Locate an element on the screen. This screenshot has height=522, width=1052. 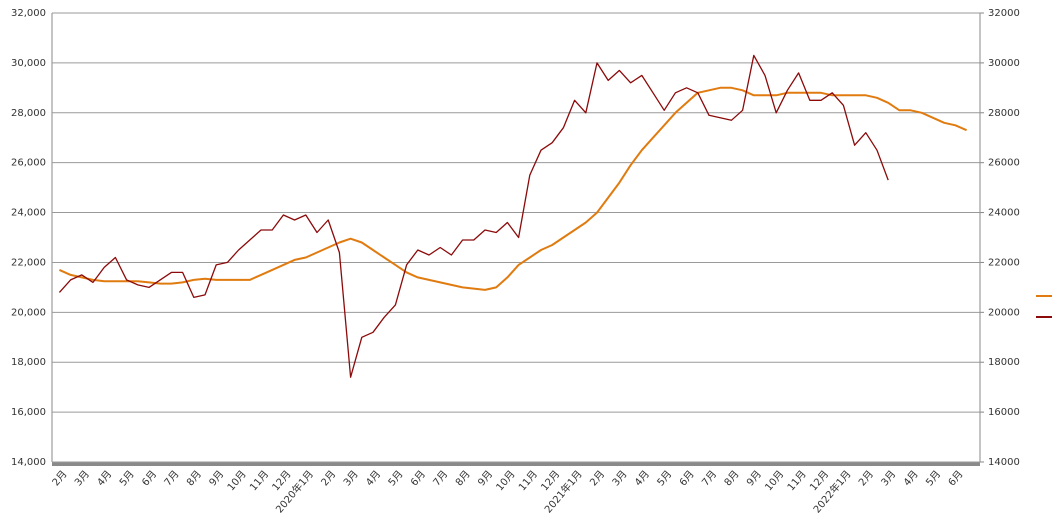
y2-tick-label: 26000 is located at coordinates (1004, 163).